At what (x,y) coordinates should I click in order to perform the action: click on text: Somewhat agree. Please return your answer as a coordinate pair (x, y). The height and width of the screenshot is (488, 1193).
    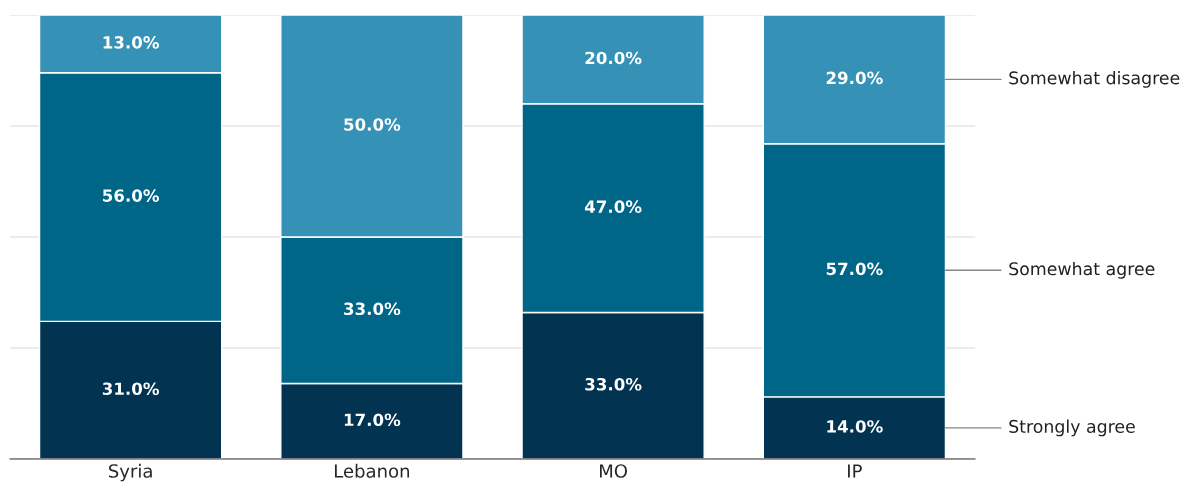
    Looking at the image, I should click on (1082, 270).